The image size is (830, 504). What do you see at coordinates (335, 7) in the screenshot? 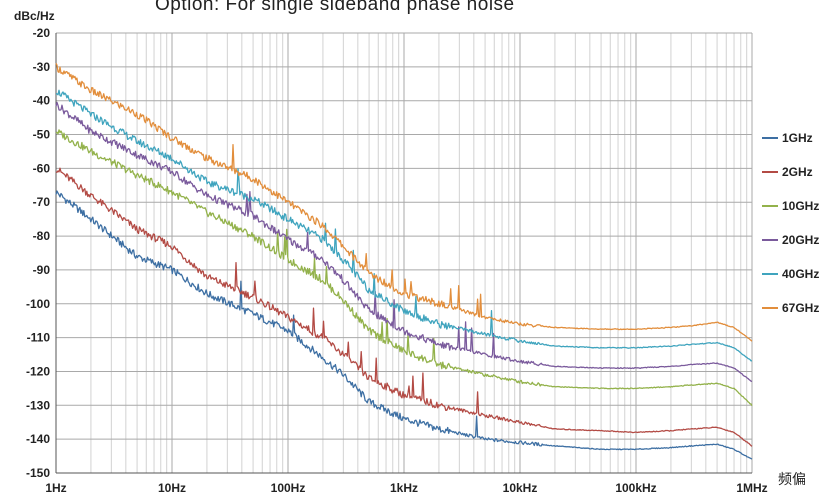
I see `chart-title: Option: For single sideband phase noise` at bounding box center [335, 7].